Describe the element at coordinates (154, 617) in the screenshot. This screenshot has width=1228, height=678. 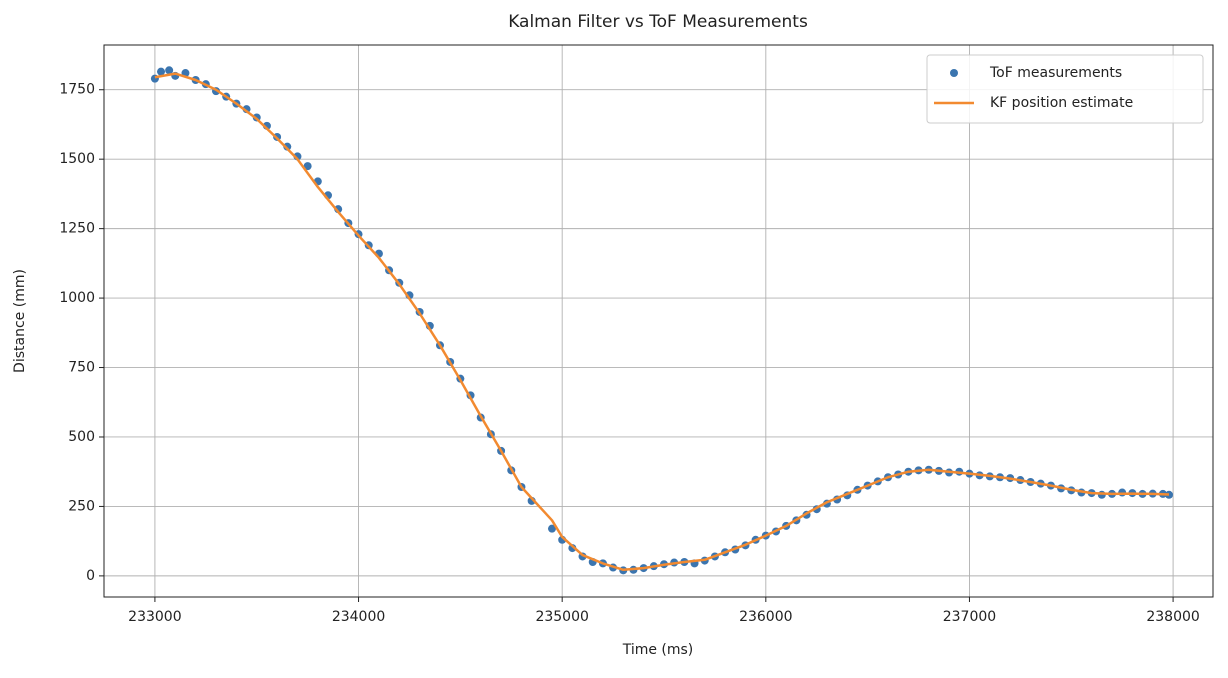
I see `x-tick-label: 233000` at that location.